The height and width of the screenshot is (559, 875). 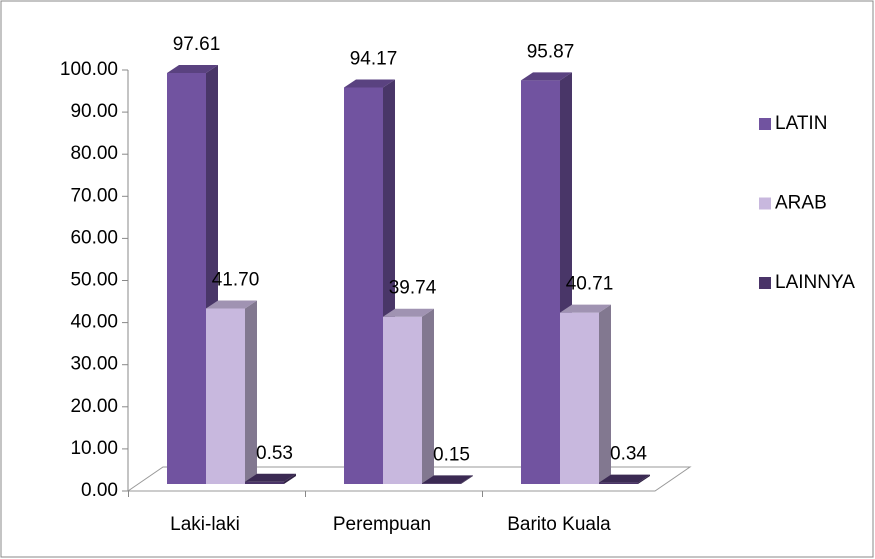 I want to click on y-tick-label: 20.00, so click(x=94, y=406).